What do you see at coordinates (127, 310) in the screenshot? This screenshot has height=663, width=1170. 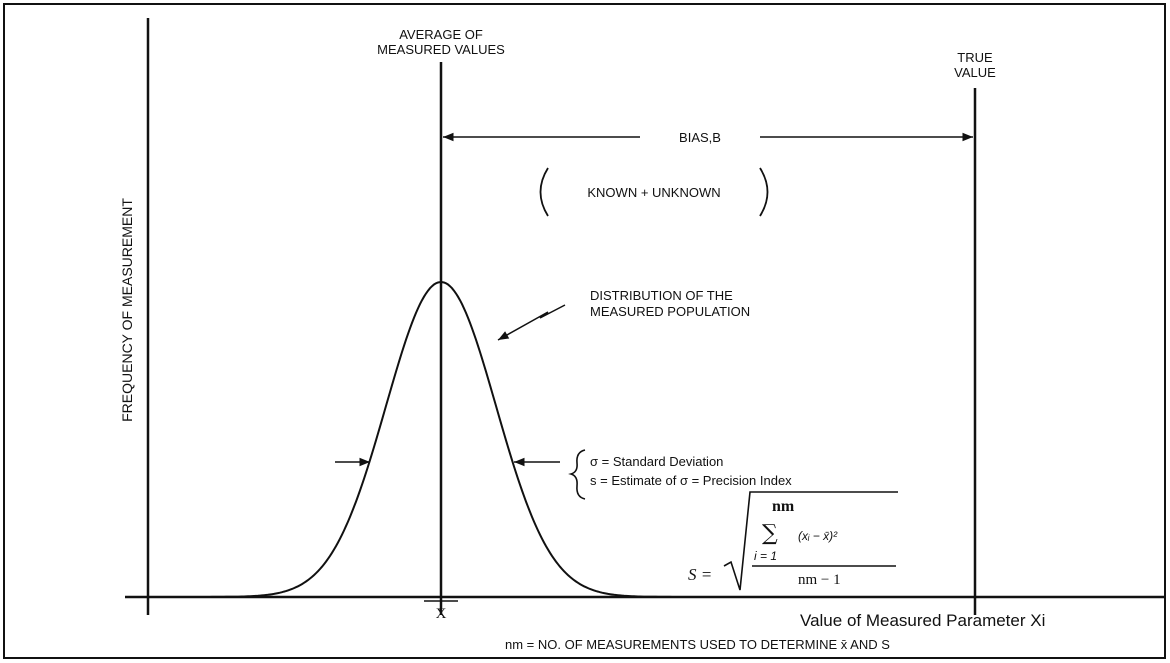 I see `y-axis-label: FREQUENCY OF MEASUREMENT` at bounding box center [127, 310].